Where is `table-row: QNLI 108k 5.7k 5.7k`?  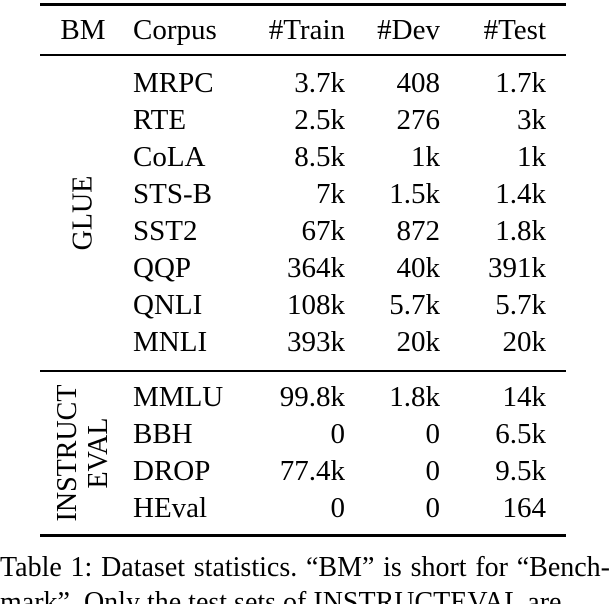 table-row: QNLI 108k 5.7k 5.7k is located at coordinates (303, 305).